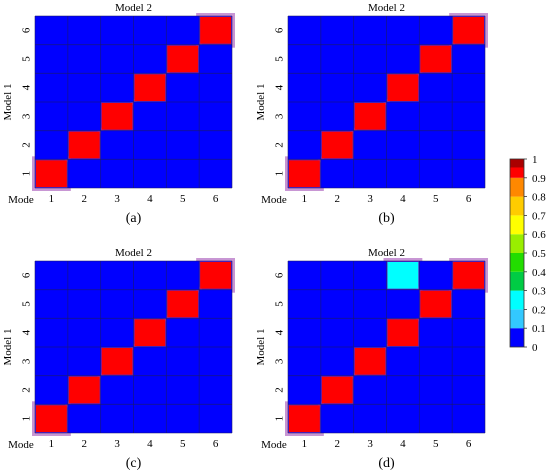 The width and height of the screenshot is (550, 475). I want to click on colorbar-tick-label: 0.7, so click(539, 216).